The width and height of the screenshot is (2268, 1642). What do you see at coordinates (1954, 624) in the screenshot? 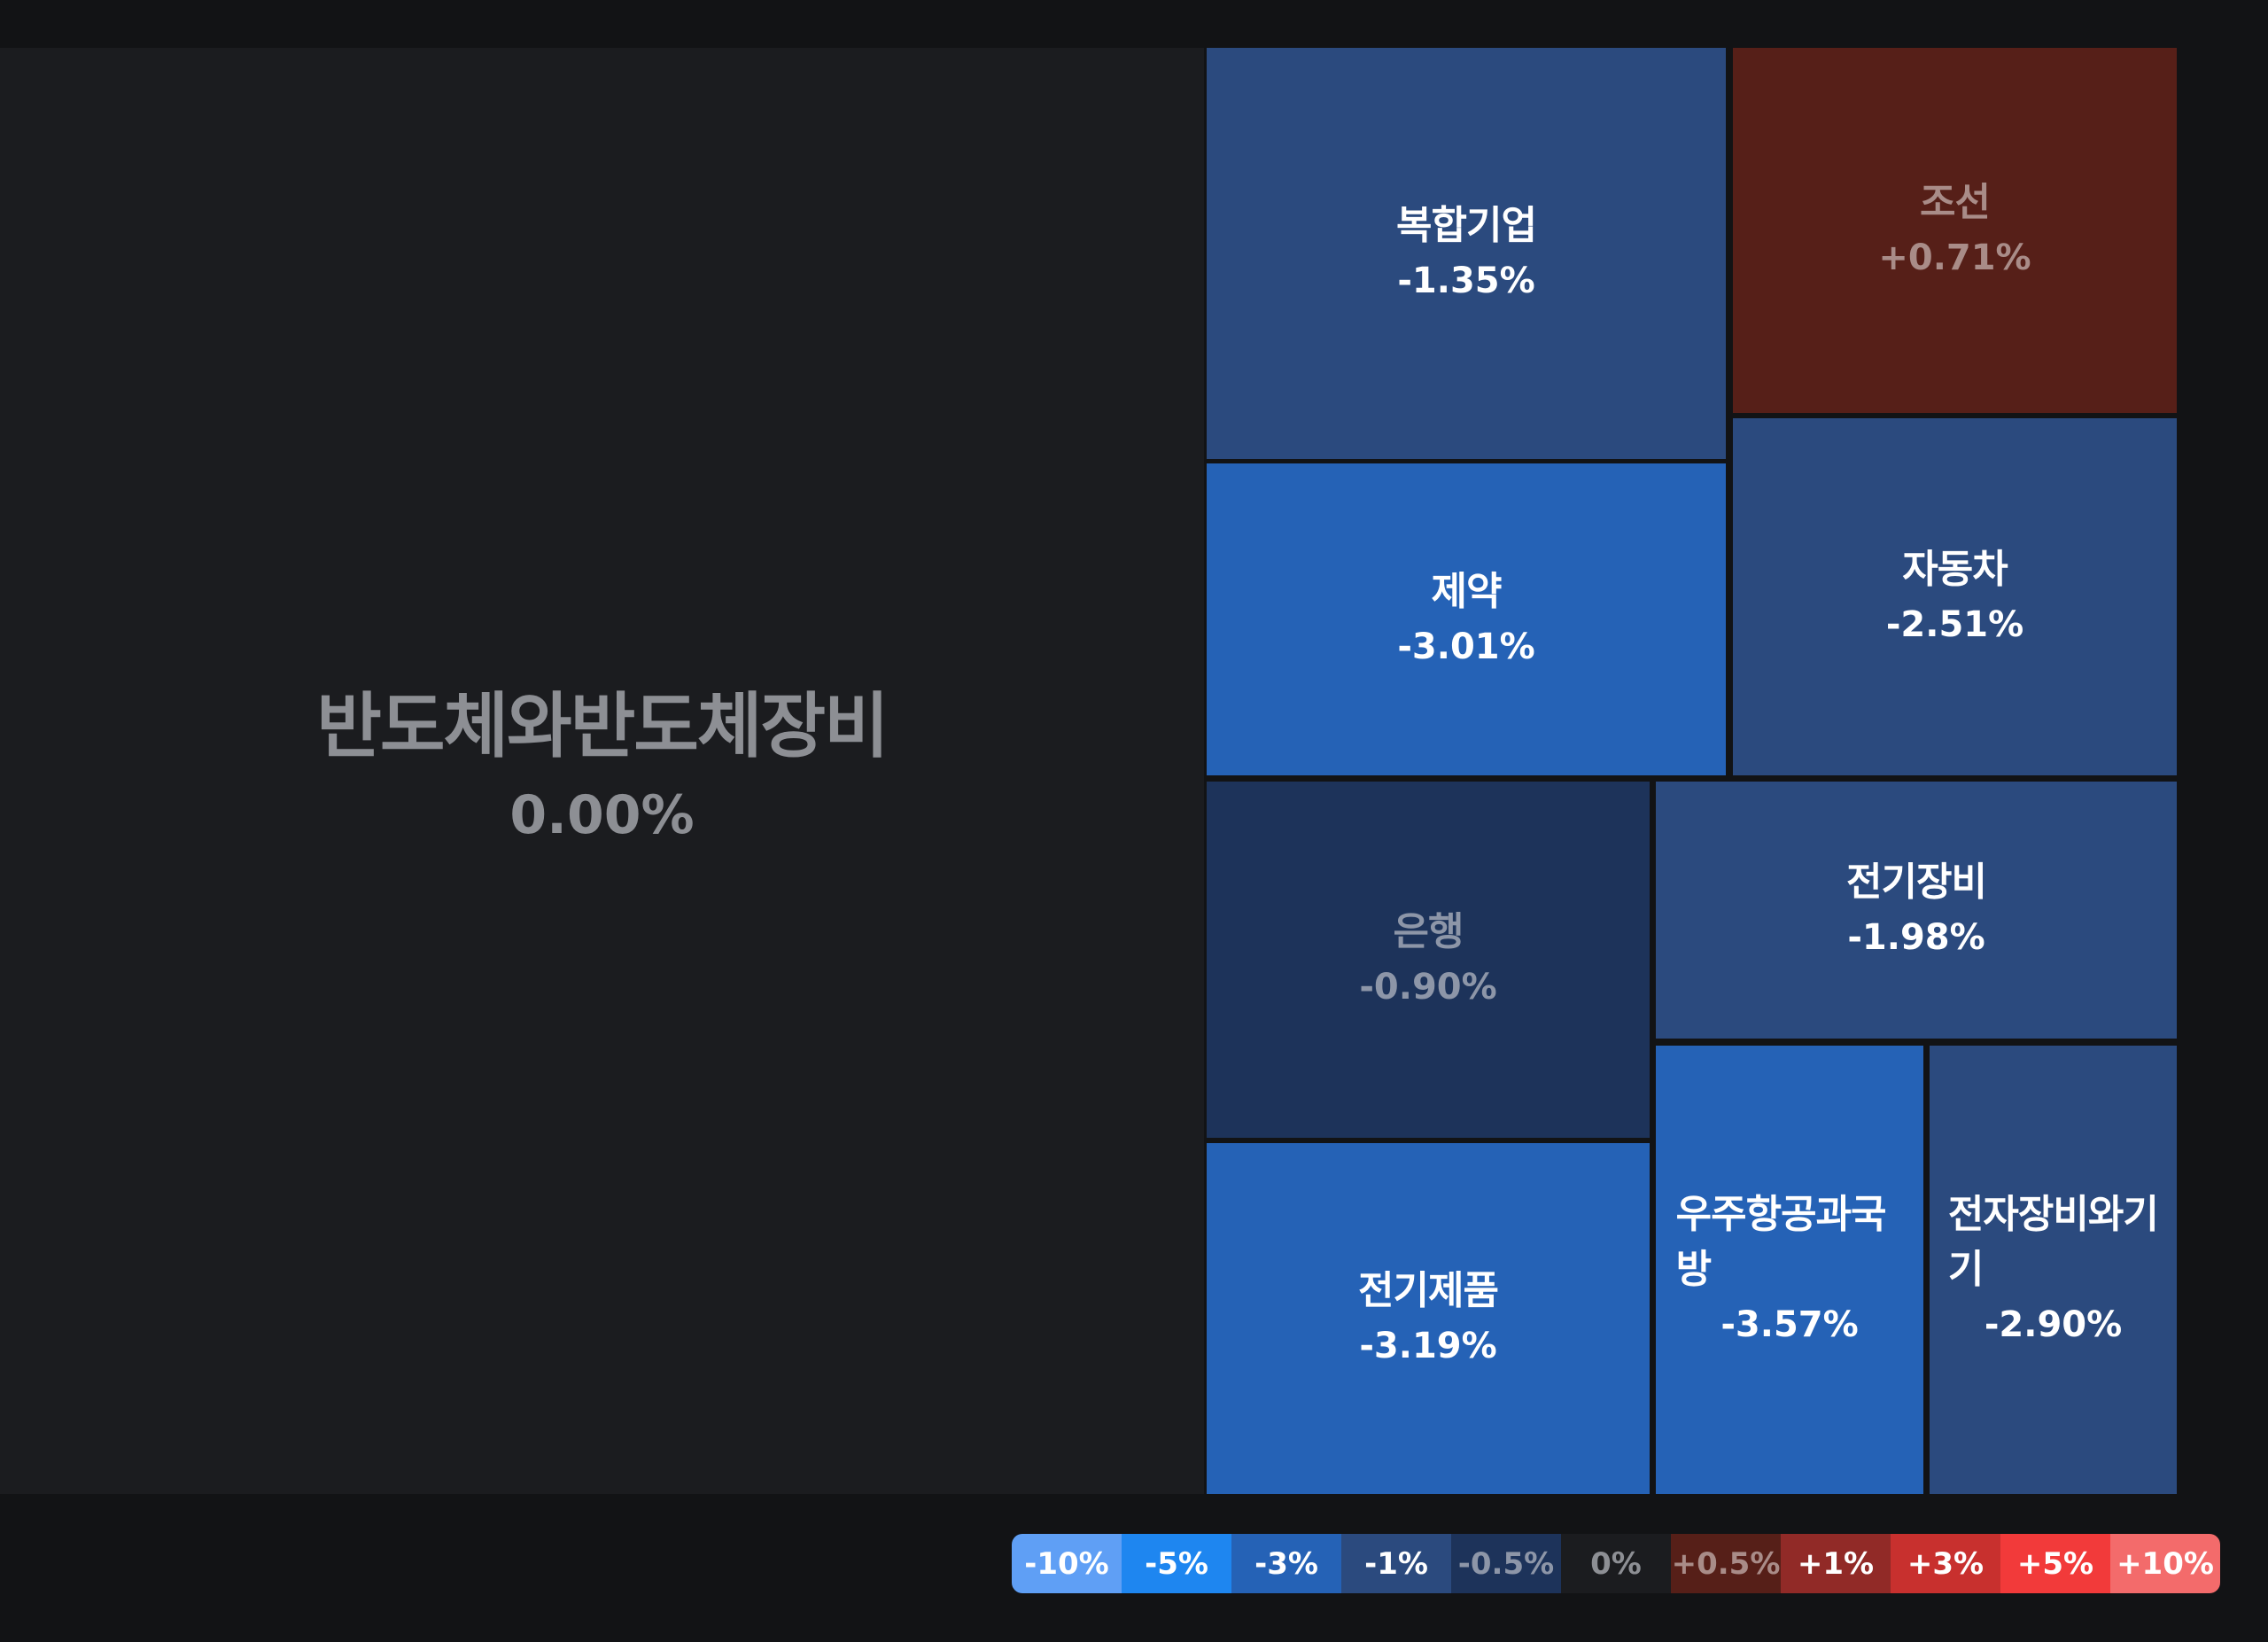
I see `tile-change: -2.51%` at bounding box center [1954, 624].